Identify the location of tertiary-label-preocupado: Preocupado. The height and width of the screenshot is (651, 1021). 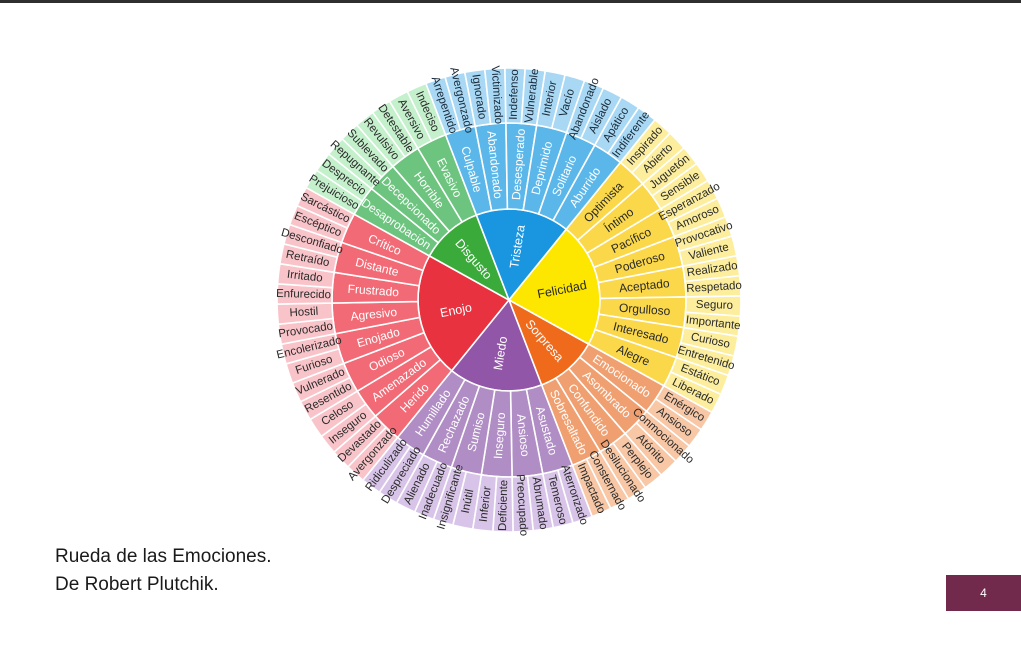
(522, 505).